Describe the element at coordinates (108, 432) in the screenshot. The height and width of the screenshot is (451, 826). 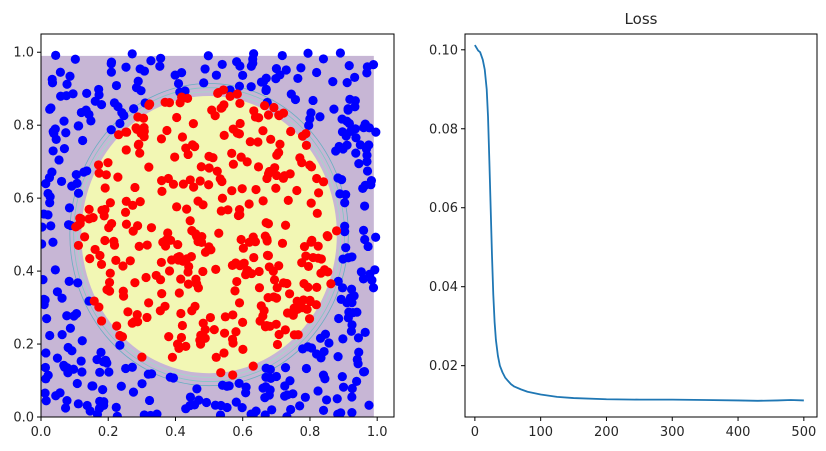
I see `x-tick-label: 0.2` at that location.